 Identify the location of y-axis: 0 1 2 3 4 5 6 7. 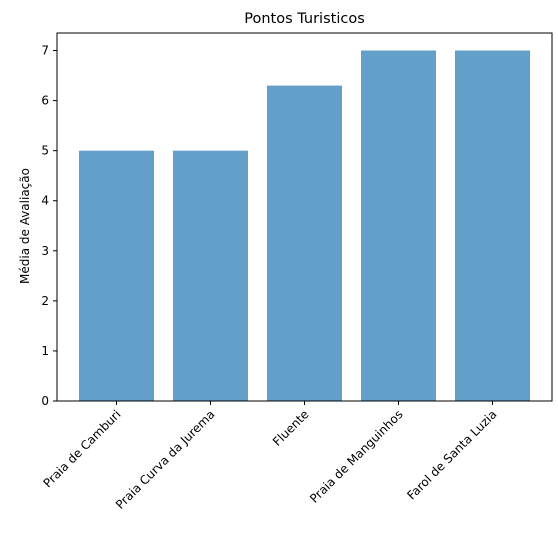
(49, 226).